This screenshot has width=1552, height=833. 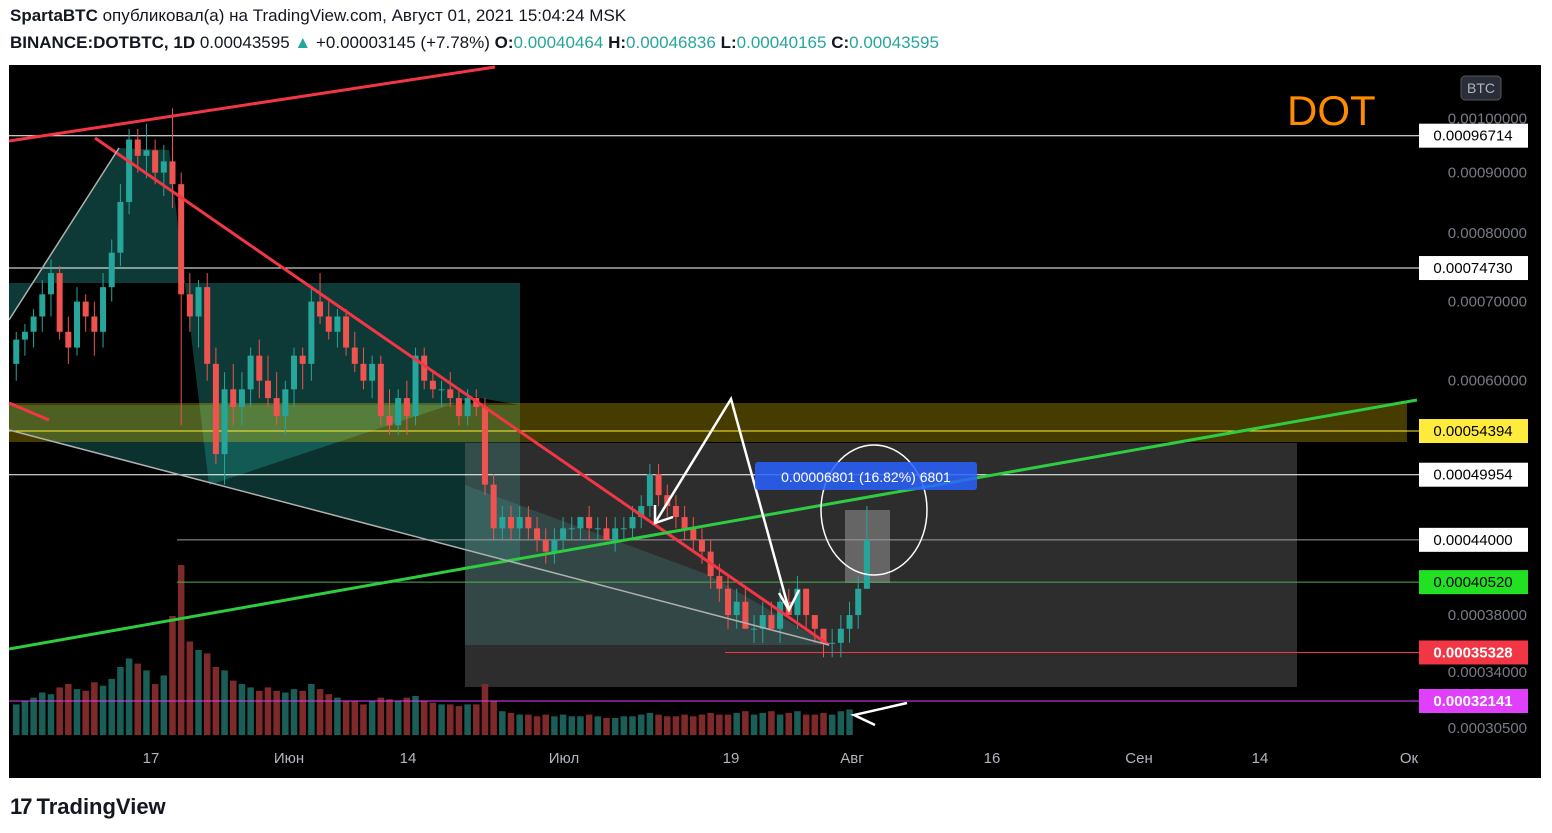 What do you see at coordinates (894, 42) in the screenshot?
I see `close-value: 0.00043595` at bounding box center [894, 42].